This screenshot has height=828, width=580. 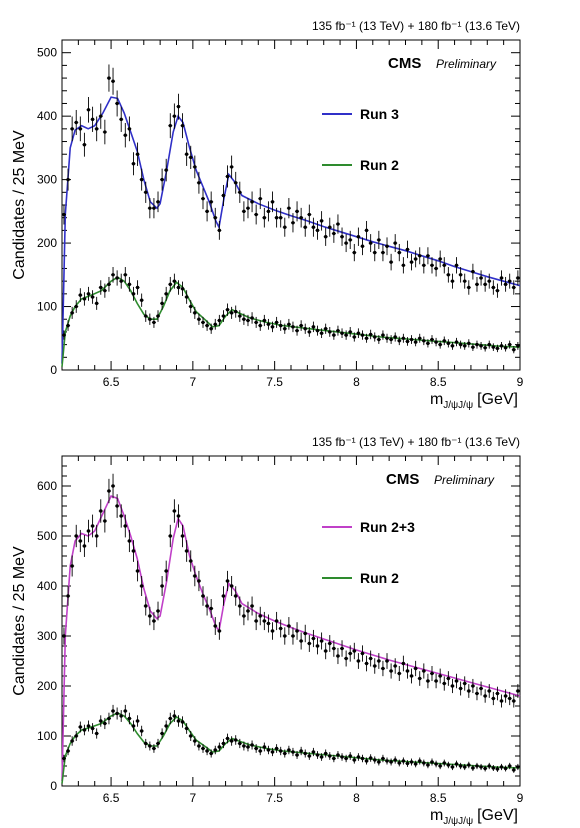 I want to click on x-axis-label-unit: [GeV], so click(x=497, y=399).